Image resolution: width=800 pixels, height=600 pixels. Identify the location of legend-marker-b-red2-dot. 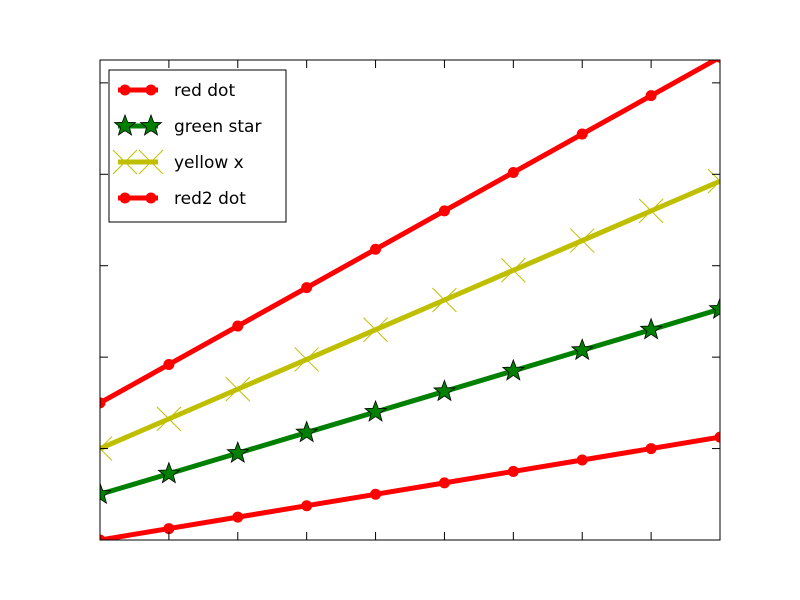
(151, 198).